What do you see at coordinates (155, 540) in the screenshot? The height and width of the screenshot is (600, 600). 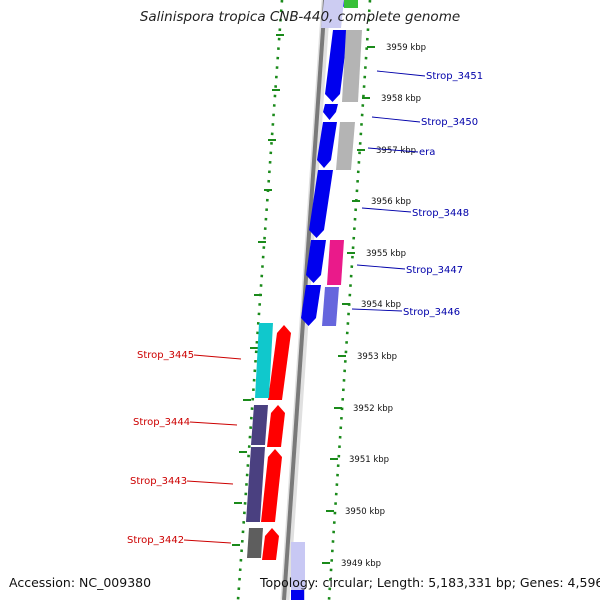 I see `reverse-gene-label: Strop_3442` at bounding box center [155, 540].